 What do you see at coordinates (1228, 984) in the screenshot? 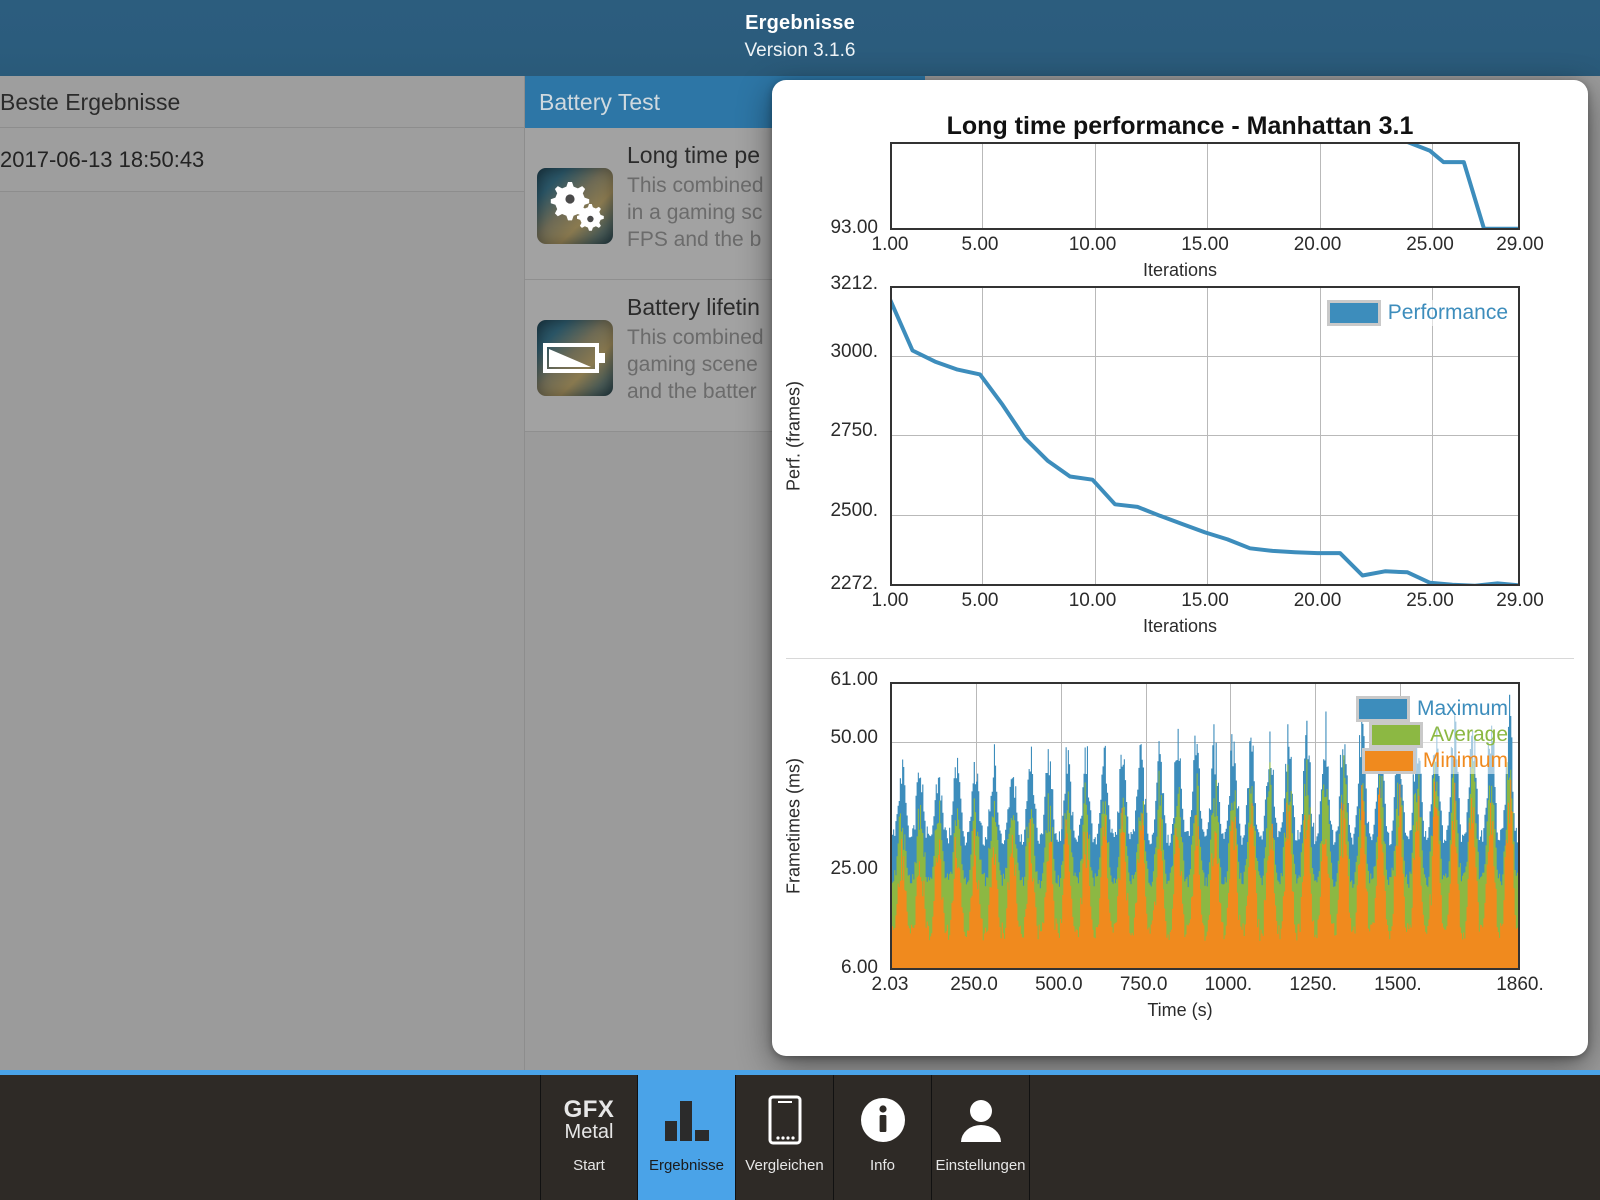
I see `x-axis-tick: 1000.` at bounding box center [1228, 984].